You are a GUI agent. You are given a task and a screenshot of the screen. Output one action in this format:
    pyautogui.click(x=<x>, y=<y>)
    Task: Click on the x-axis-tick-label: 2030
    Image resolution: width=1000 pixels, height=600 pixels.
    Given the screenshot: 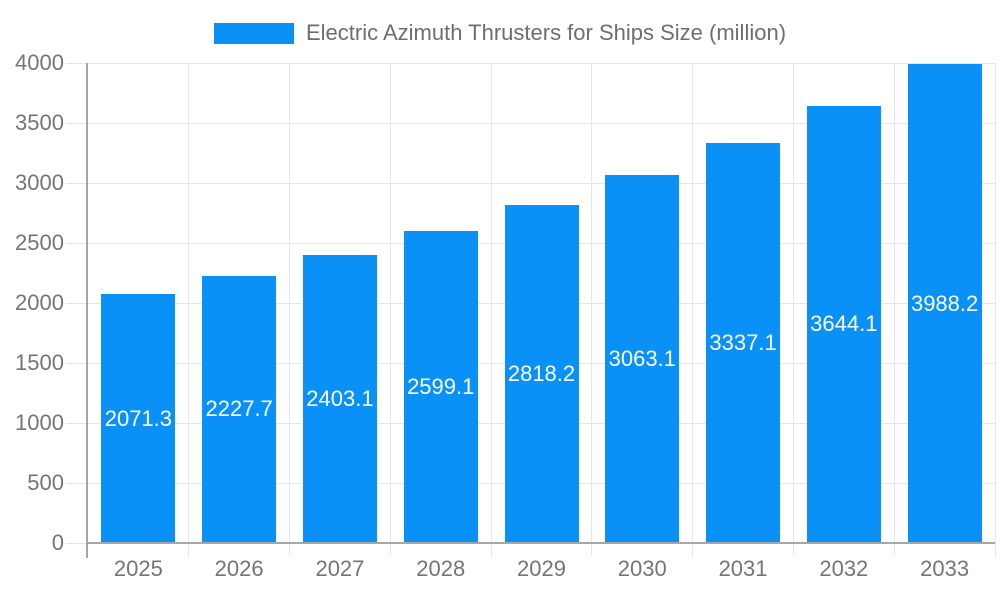 What is the action you would take?
    pyautogui.click(x=642, y=568)
    